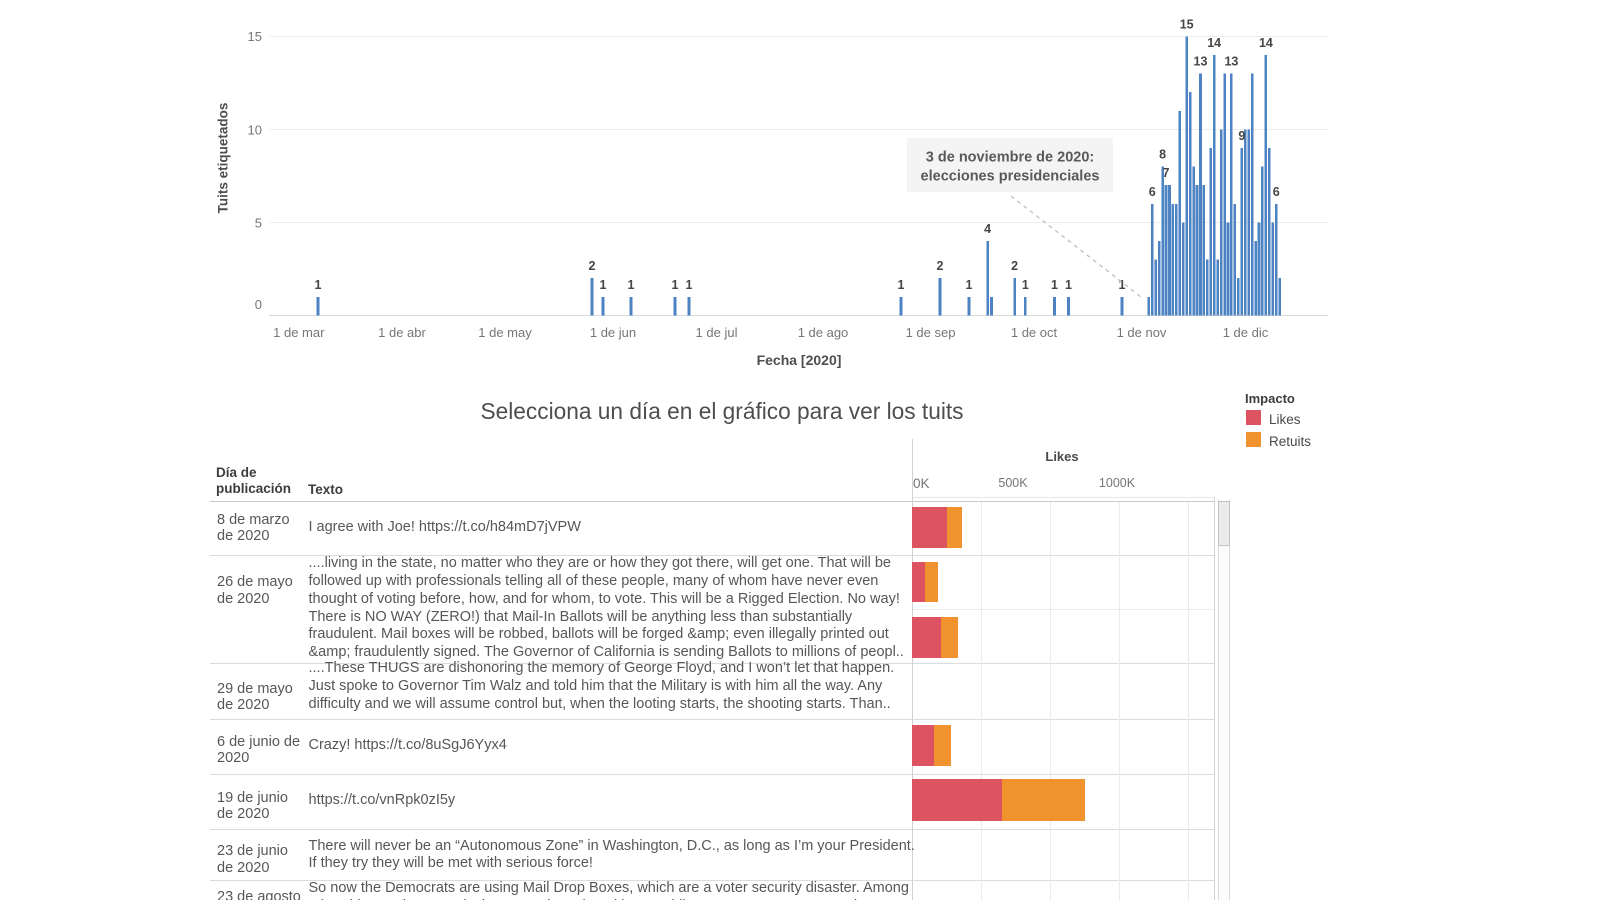 Image resolution: width=1600 pixels, height=900 pixels. I want to click on svg-text: 5, so click(258, 222).